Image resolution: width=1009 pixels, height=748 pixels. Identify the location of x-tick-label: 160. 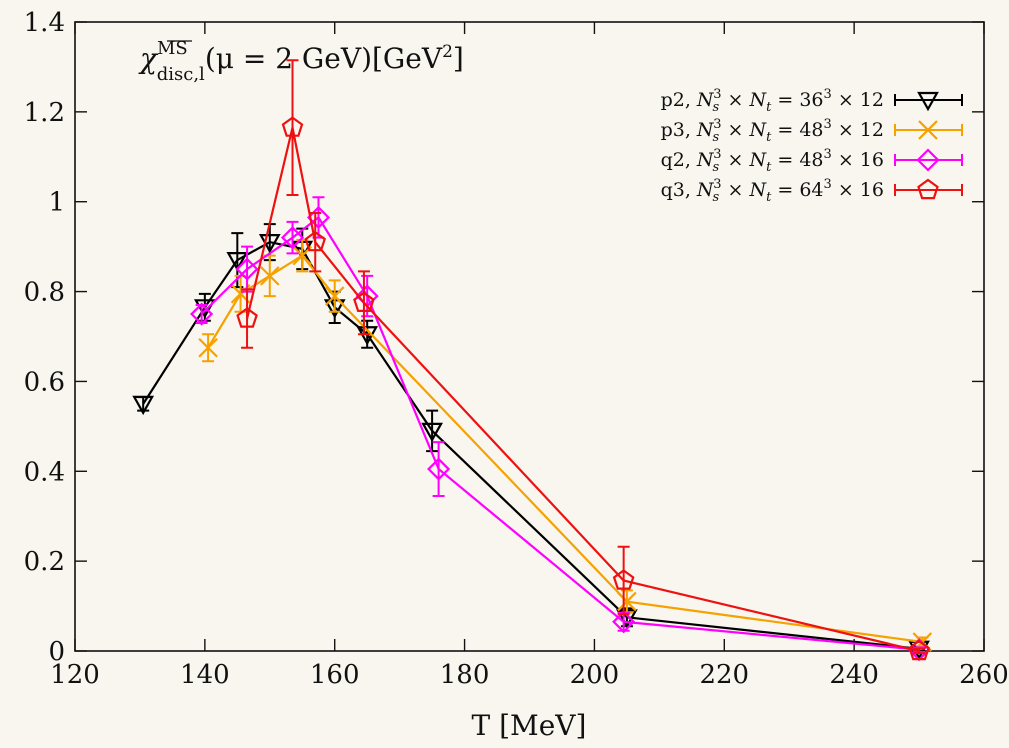
(335, 675).